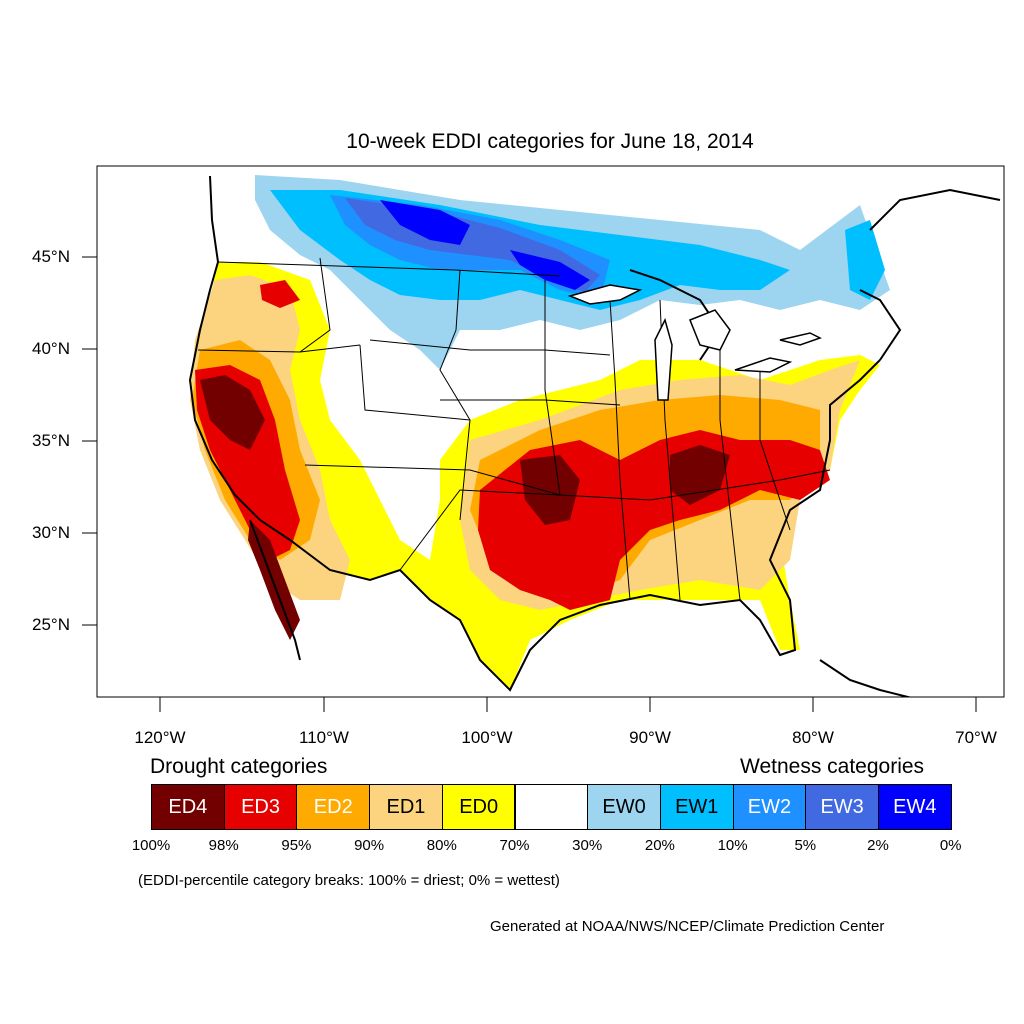 The image size is (1024, 1024). What do you see at coordinates (369, 845) in the screenshot?
I see `legend-break-label: 90%` at bounding box center [369, 845].